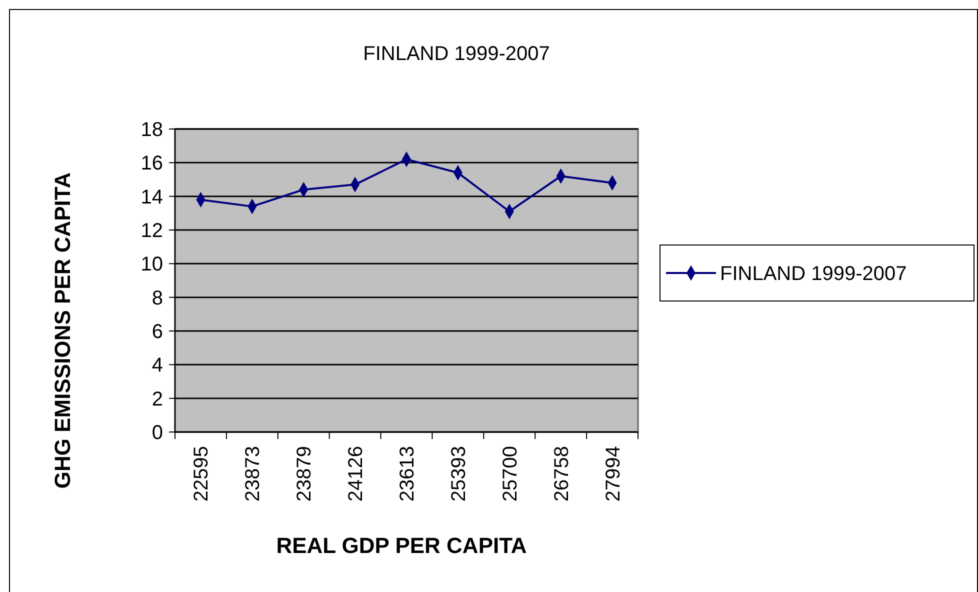  I want to click on y-tick-label: 2, so click(157, 399).